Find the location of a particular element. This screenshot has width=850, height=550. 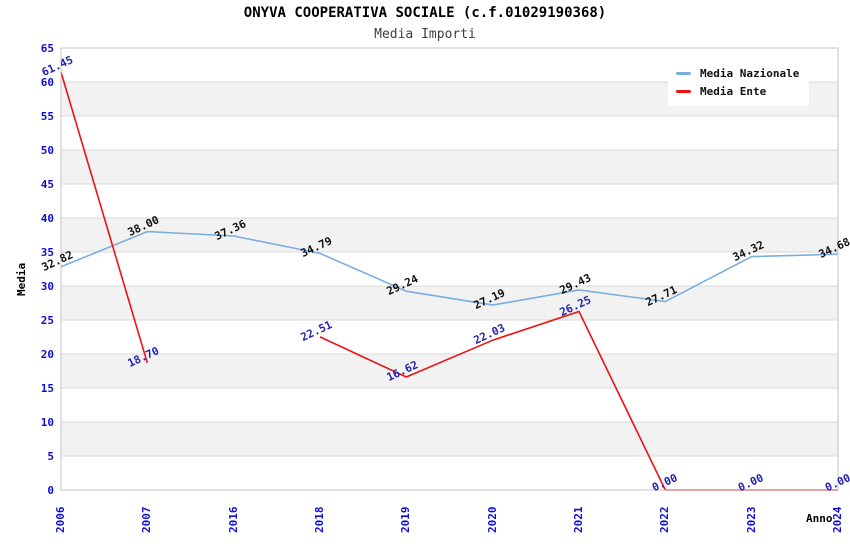

y-tick-label: 55 is located at coordinates (47, 116).